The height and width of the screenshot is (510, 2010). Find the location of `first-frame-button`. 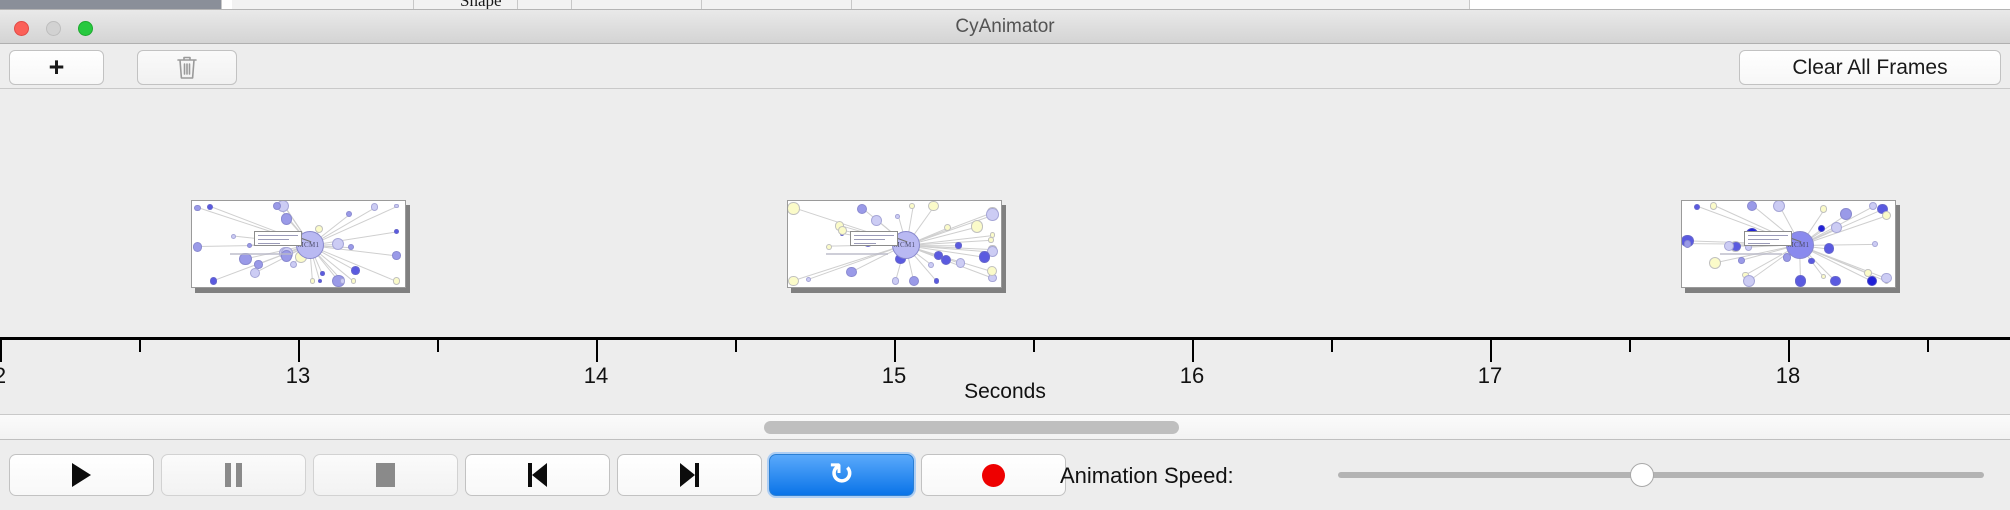

first-frame-button is located at coordinates (537, 475).